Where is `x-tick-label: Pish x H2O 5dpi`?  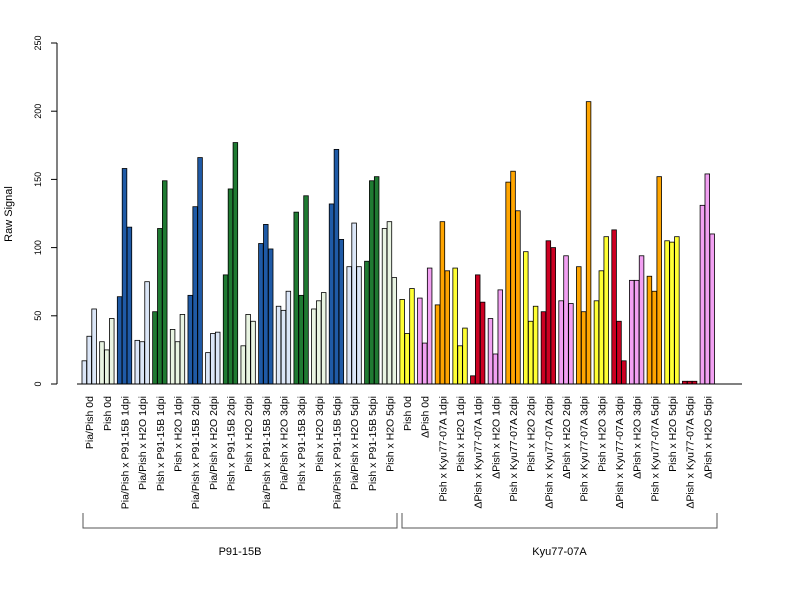
x-tick-label: Pish x H2O 5dpi is located at coordinates (390, 434).